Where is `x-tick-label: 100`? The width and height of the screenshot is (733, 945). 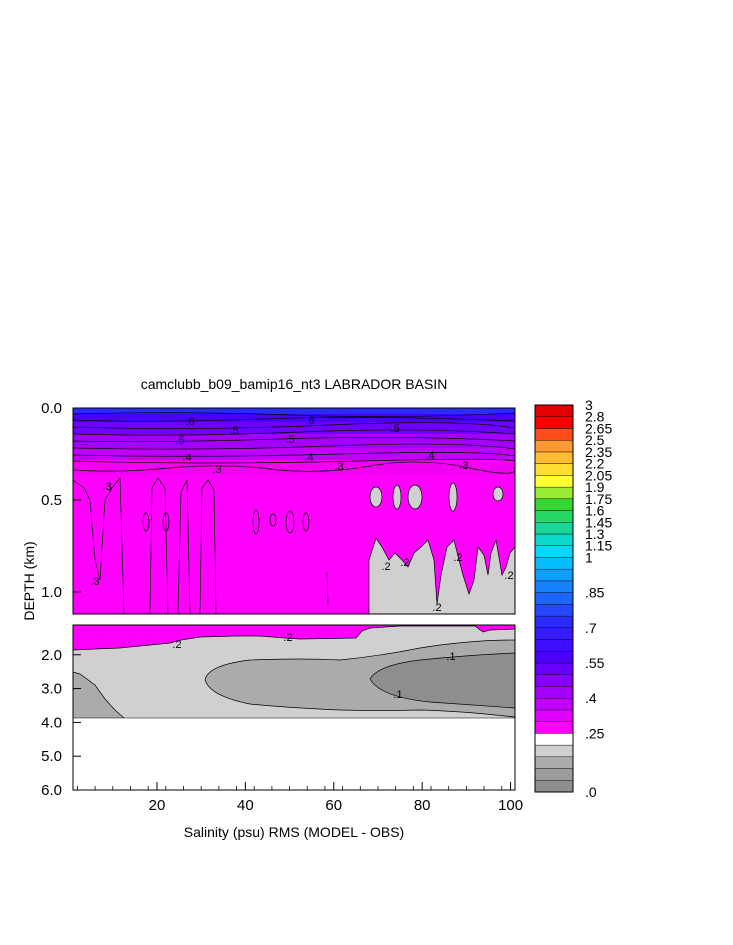
x-tick-label: 100 is located at coordinates (510, 805).